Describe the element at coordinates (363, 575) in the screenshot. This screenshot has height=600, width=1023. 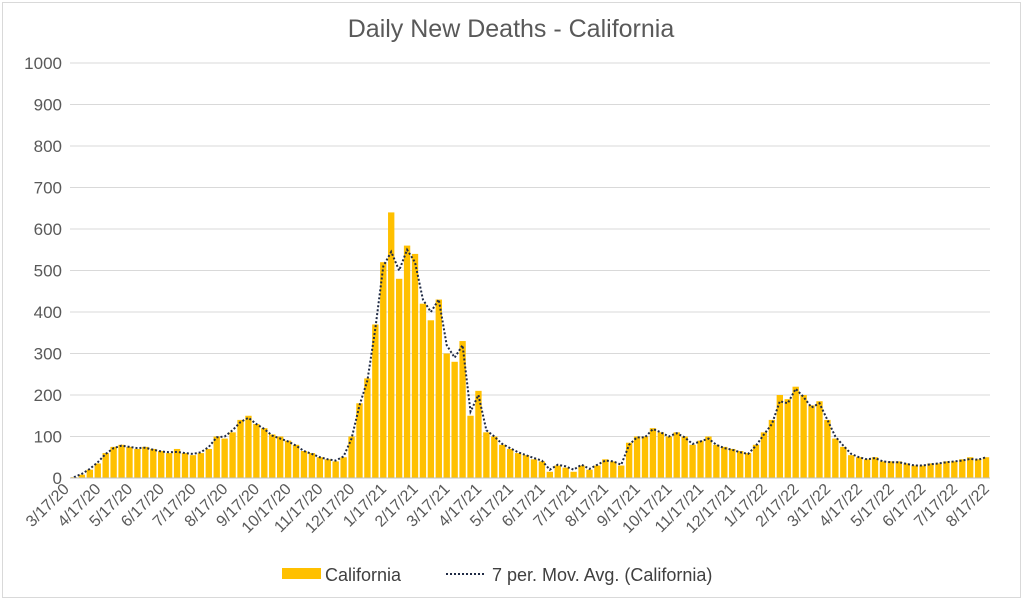
I see `legend-label-california: California` at that location.